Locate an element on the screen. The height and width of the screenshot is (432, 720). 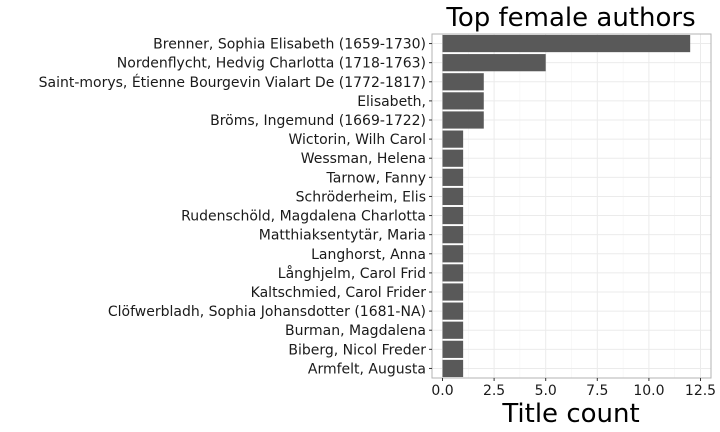
category-label: Biberg, Nicol Freder is located at coordinates (357, 350).